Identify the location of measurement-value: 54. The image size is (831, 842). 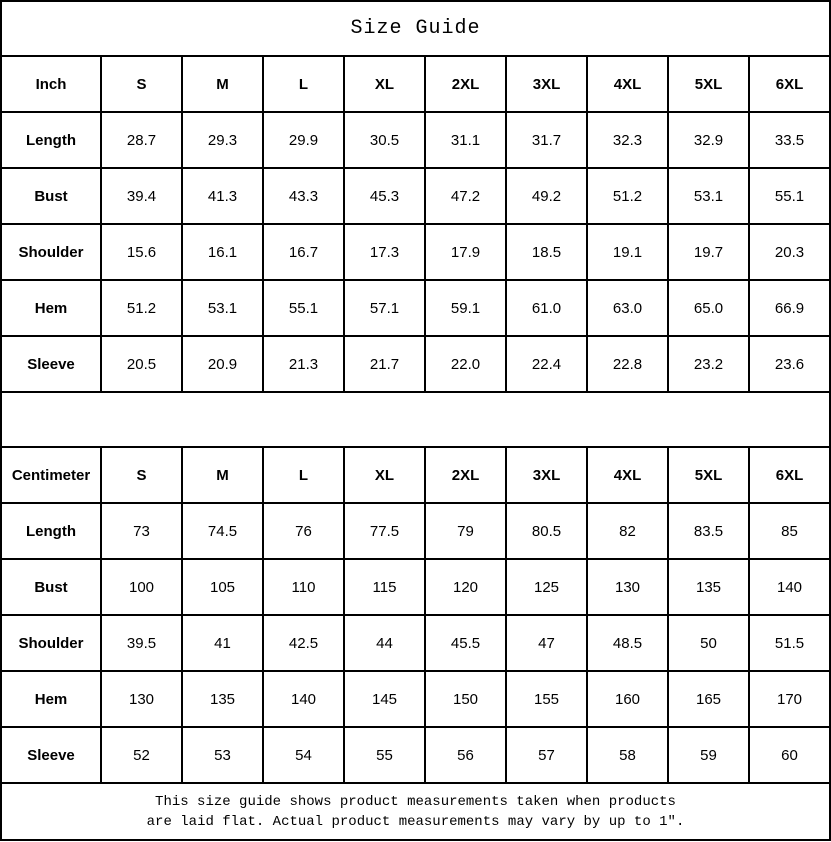
(303, 755).